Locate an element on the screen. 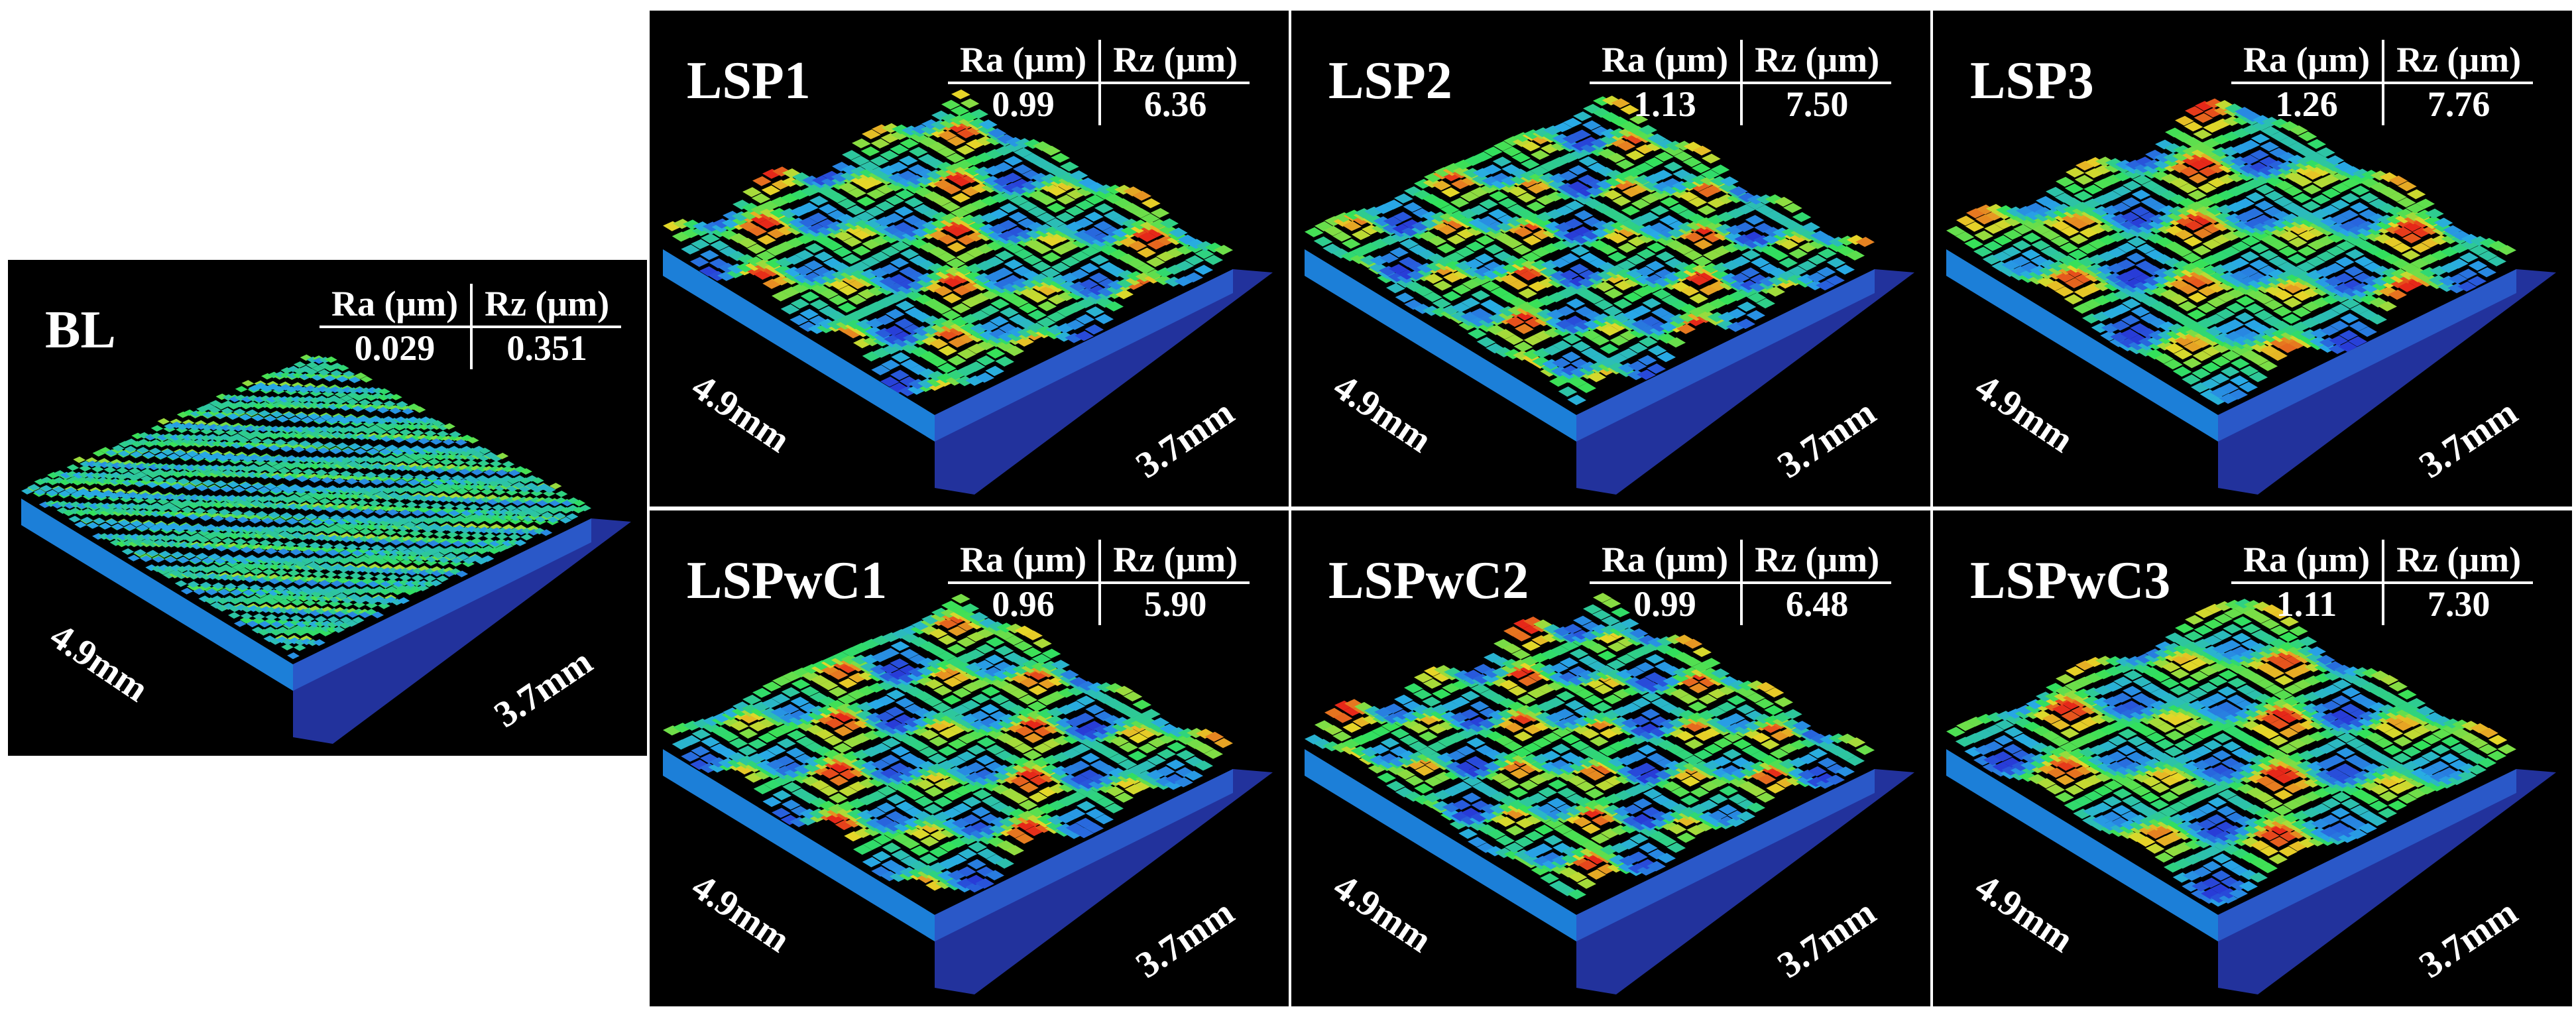  specimen-front-wall is located at coordinates (2082, 345).